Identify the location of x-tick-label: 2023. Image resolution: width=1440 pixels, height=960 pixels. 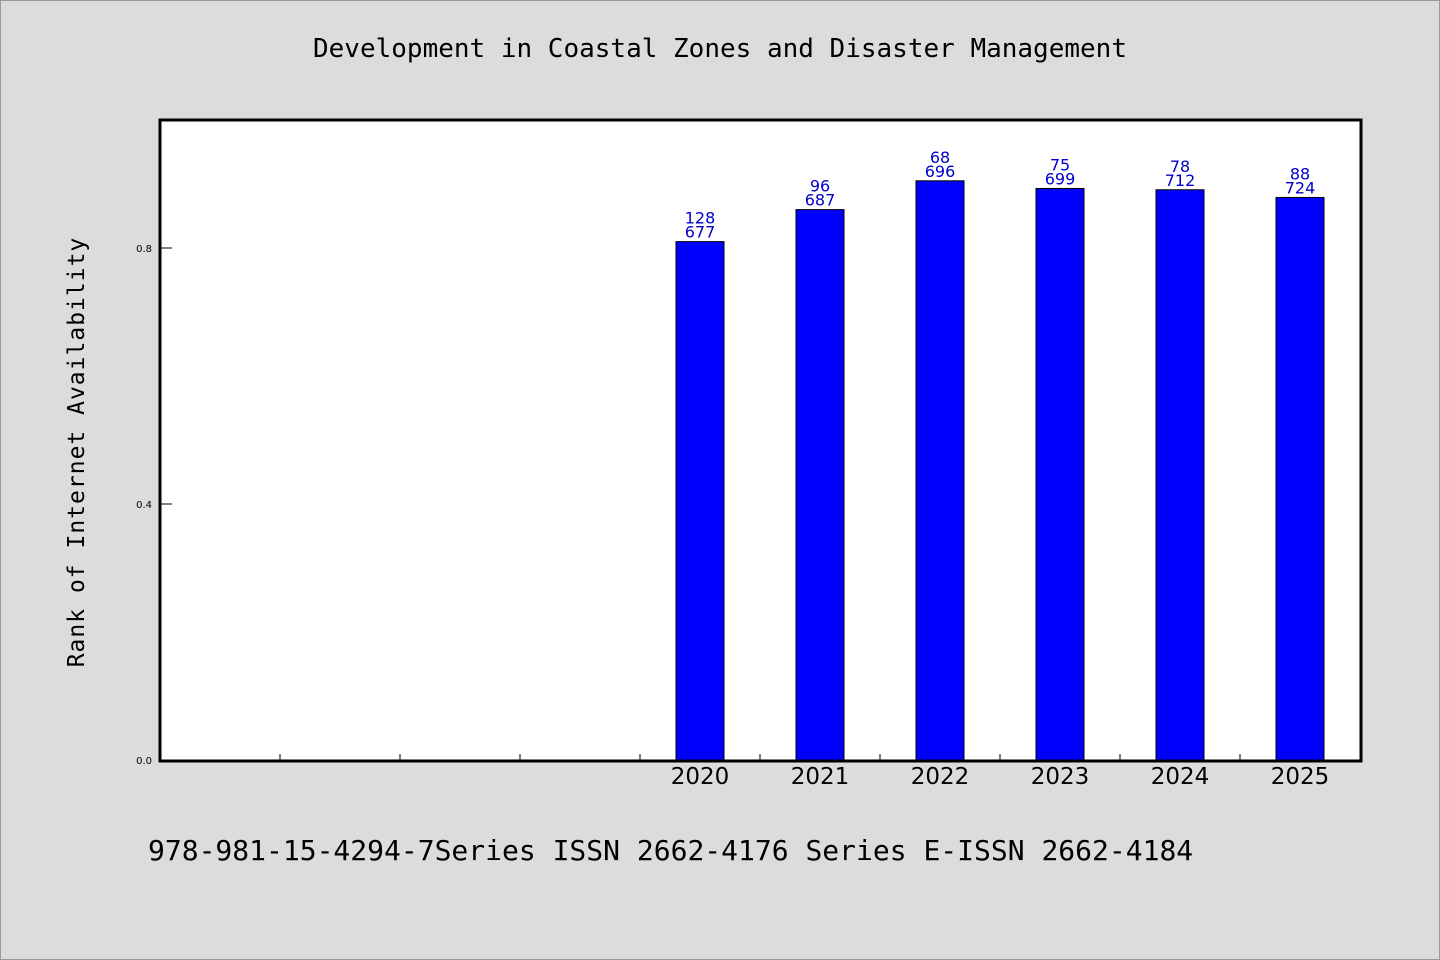
(1060, 777).